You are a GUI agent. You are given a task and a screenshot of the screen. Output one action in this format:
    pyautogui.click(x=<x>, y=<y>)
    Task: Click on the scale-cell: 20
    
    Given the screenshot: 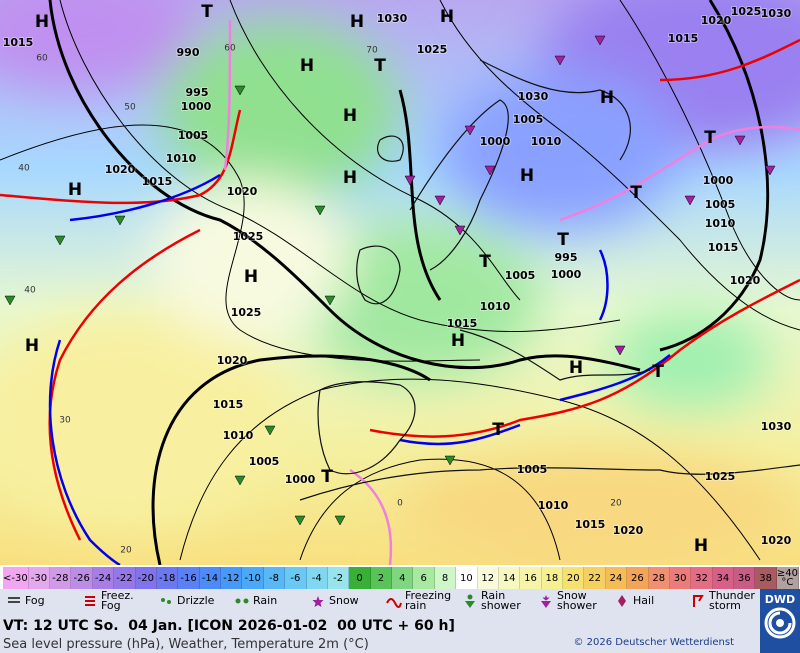 What is the action you would take?
    pyautogui.click(x=574, y=578)
    